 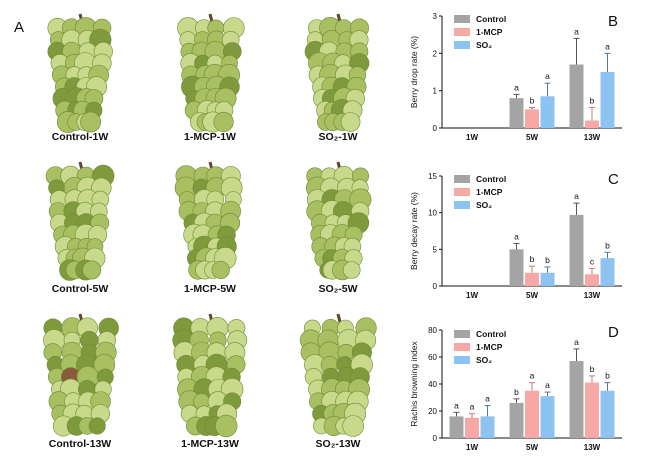 I want to click on photo-caption: Control-1W, so click(x=80, y=137).